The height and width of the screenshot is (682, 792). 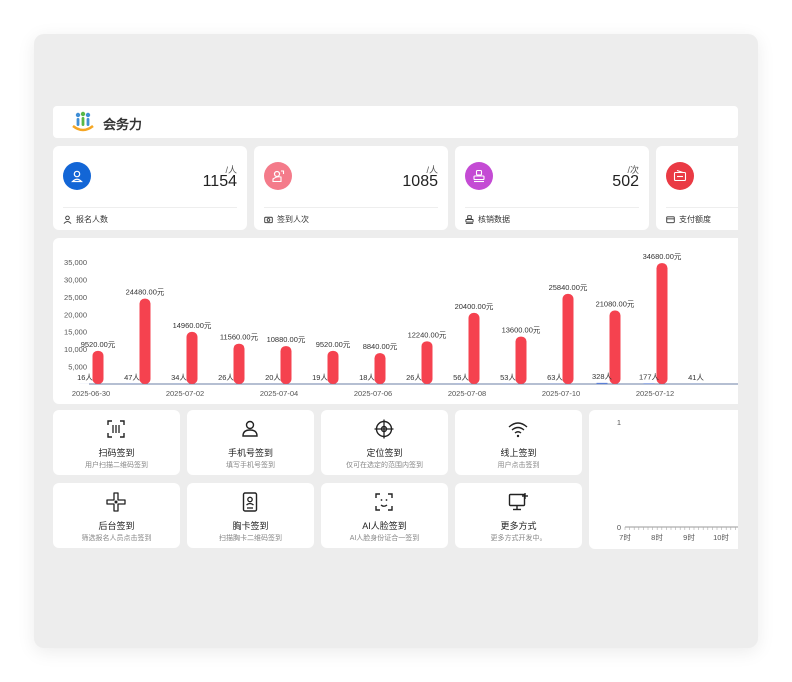 I want to click on feature-subtitle: 仅可在选定的范围内签到, so click(x=384, y=465).